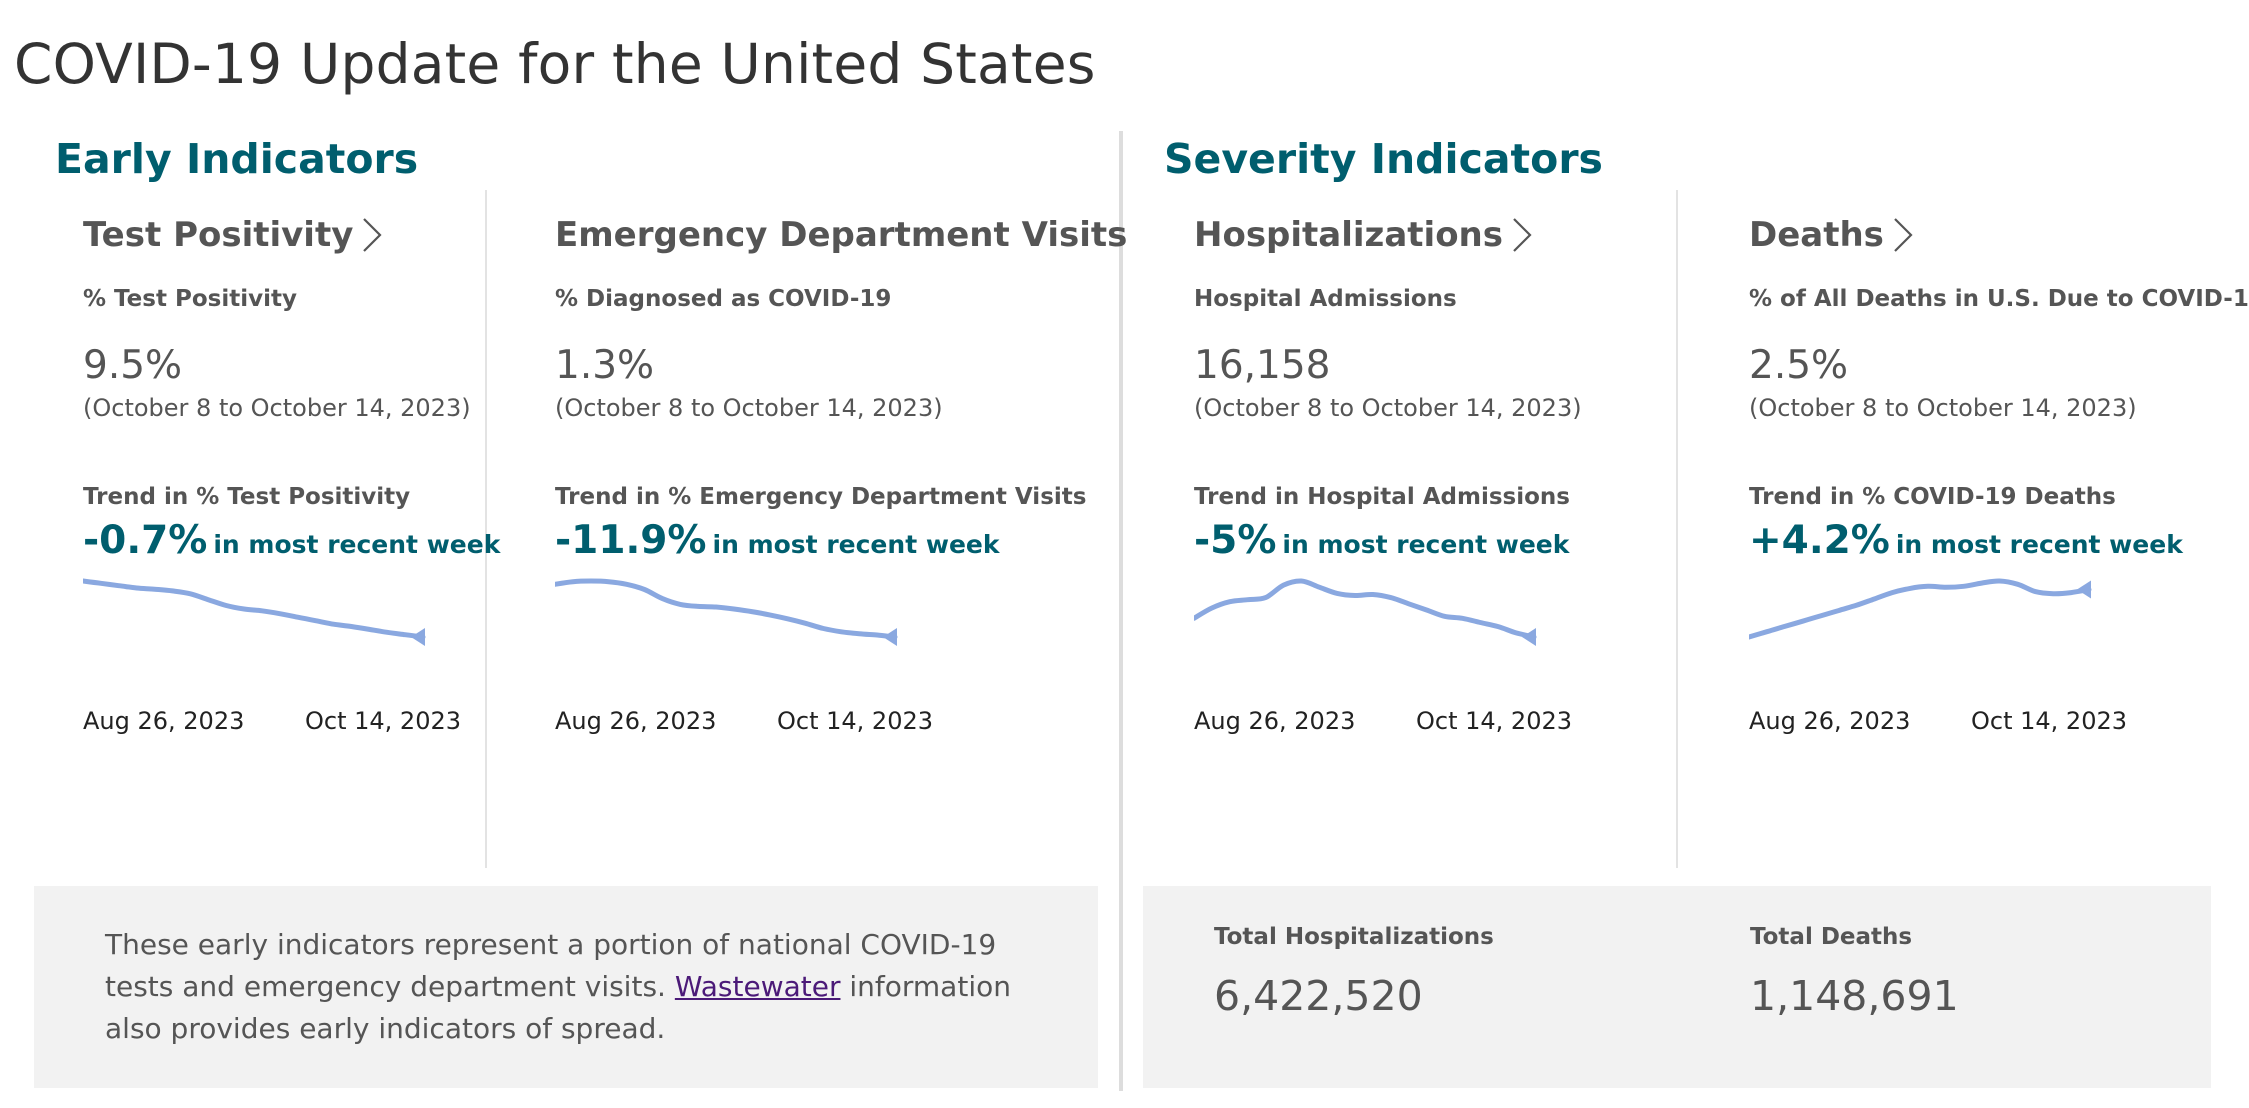 The width and height of the screenshot is (2249, 1108). I want to click on trend-label: Trend in % Test Positivity, so click(247, 497).